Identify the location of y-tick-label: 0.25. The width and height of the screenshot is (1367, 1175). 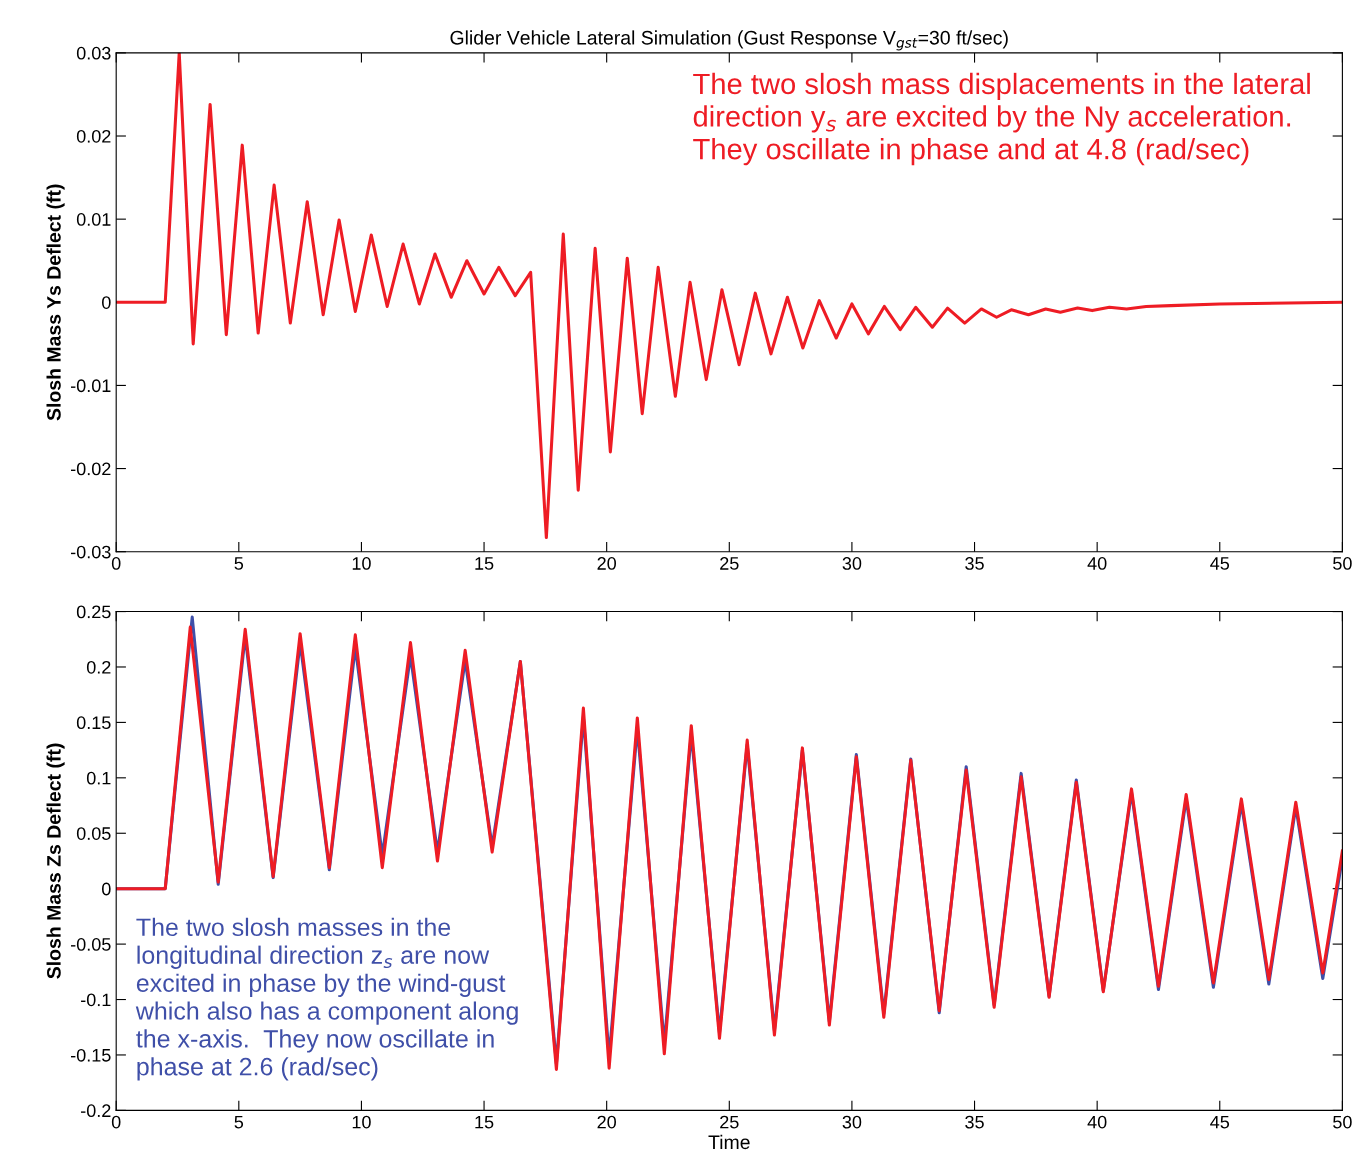
(93, 612).